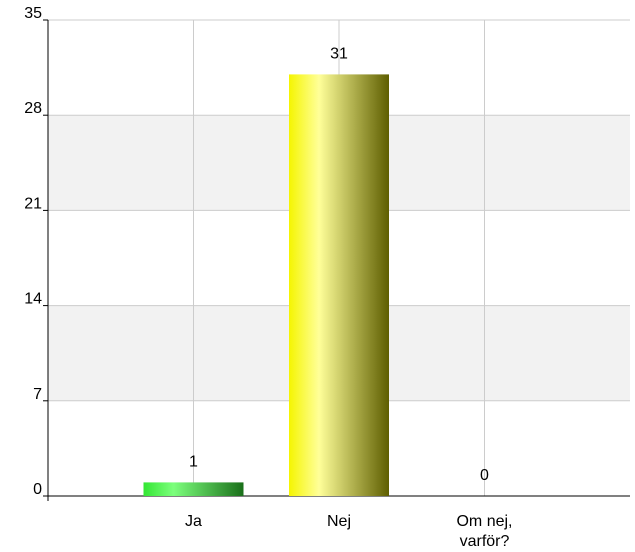  What do you see at coordinates (33, 13) in the screenshot?
I see `y-tick-label: 35` at bounding box center [33, 13].